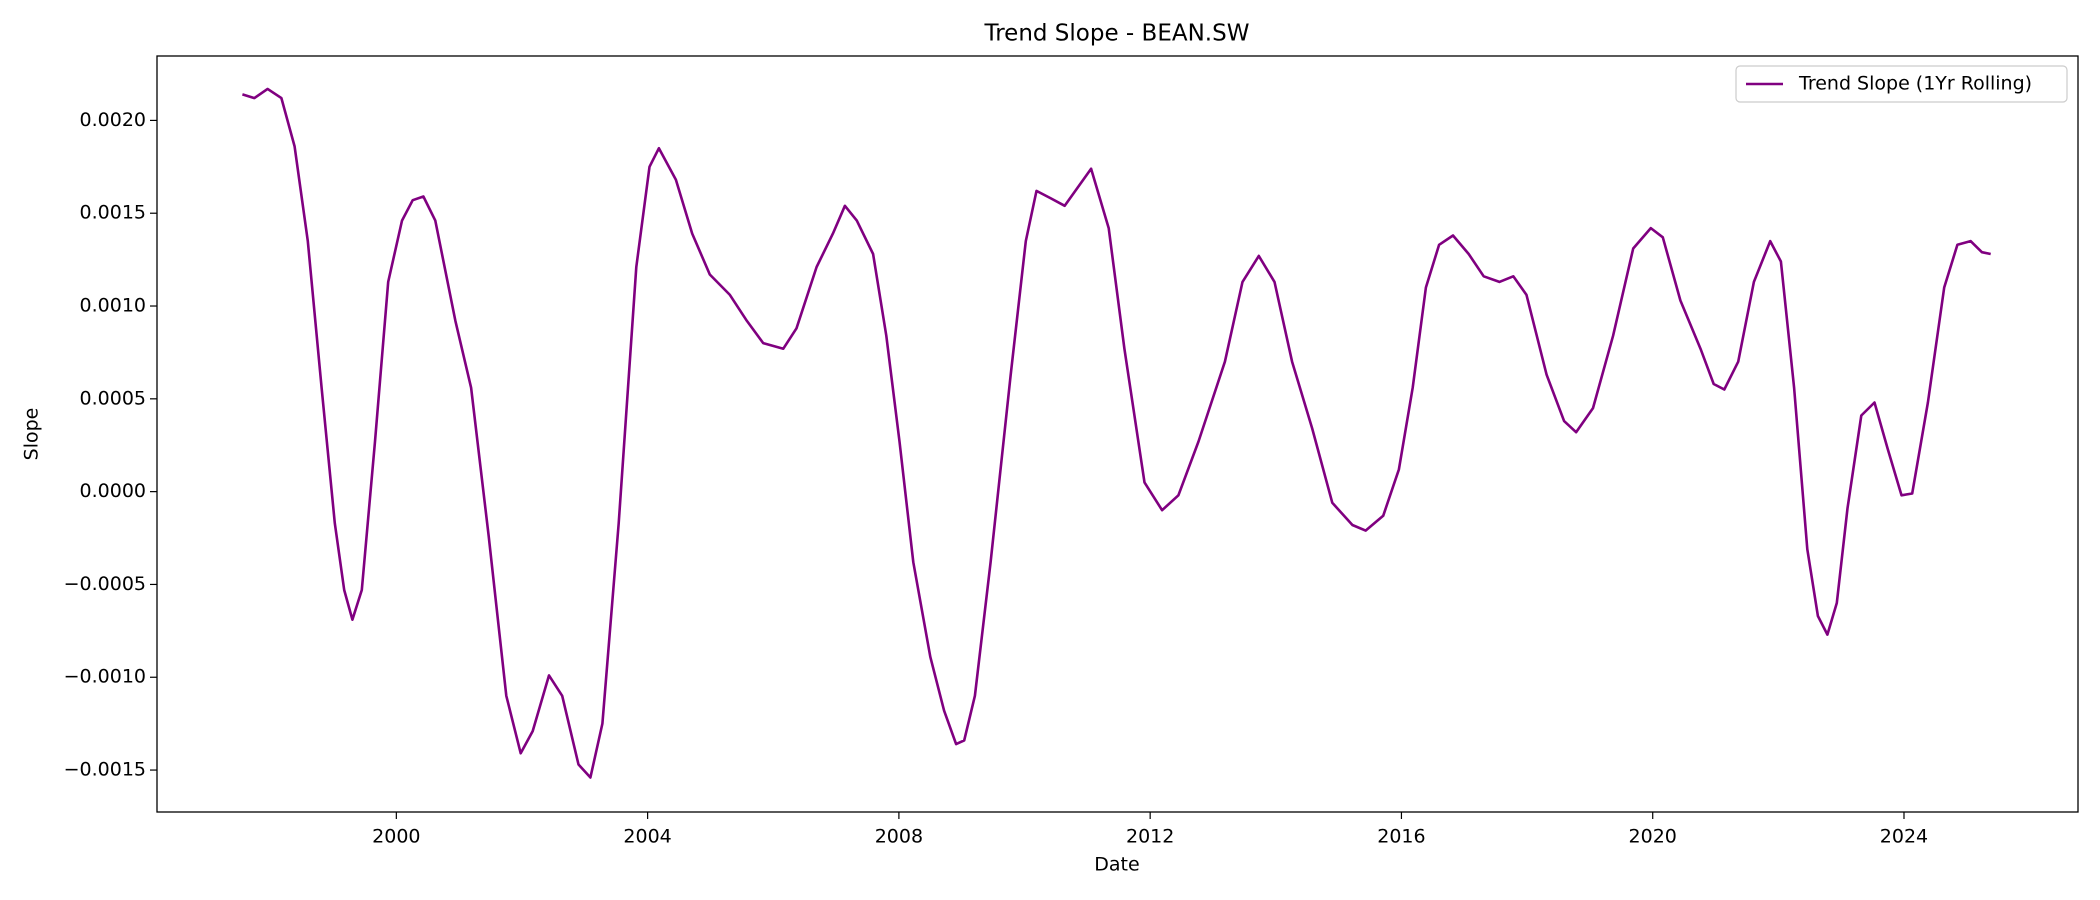 The image size is (2100, 900). Describe the element at coordinates (1904, 837) in the screenshot. I see `x-tick-label: 2024` at that location.